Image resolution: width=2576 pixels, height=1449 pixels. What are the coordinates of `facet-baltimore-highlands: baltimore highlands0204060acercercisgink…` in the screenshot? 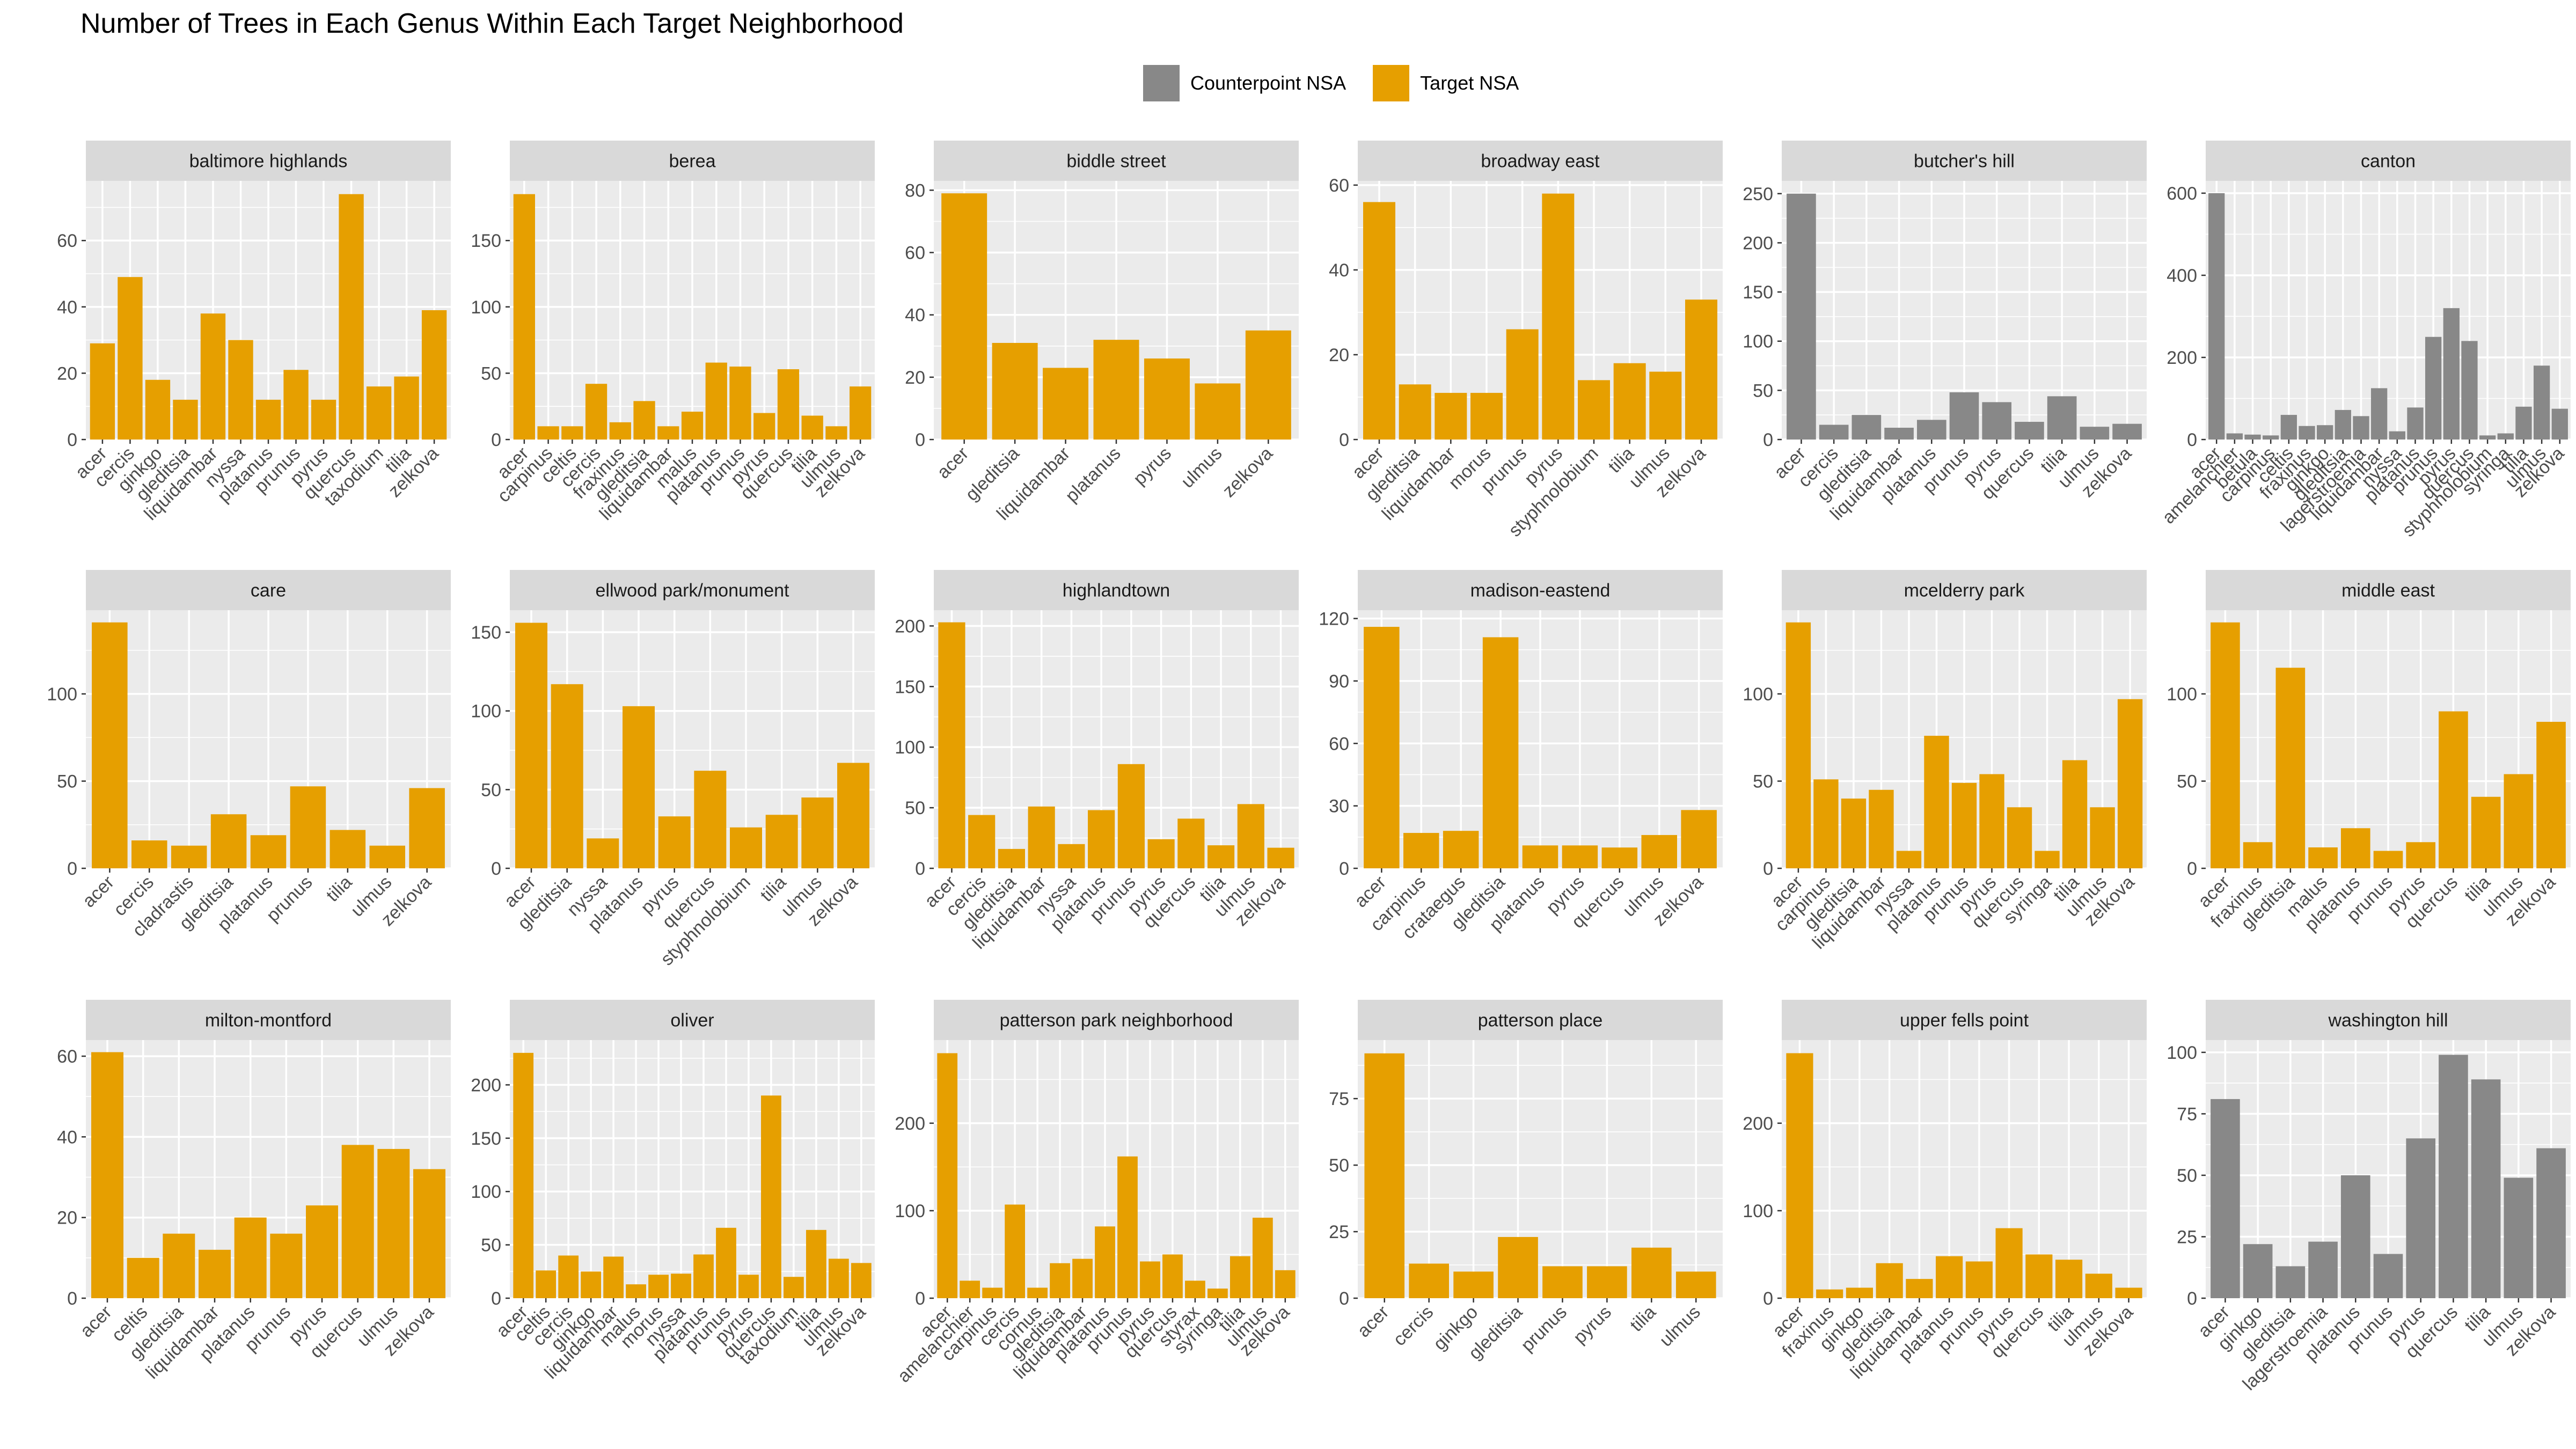 It's located at (254, 332).